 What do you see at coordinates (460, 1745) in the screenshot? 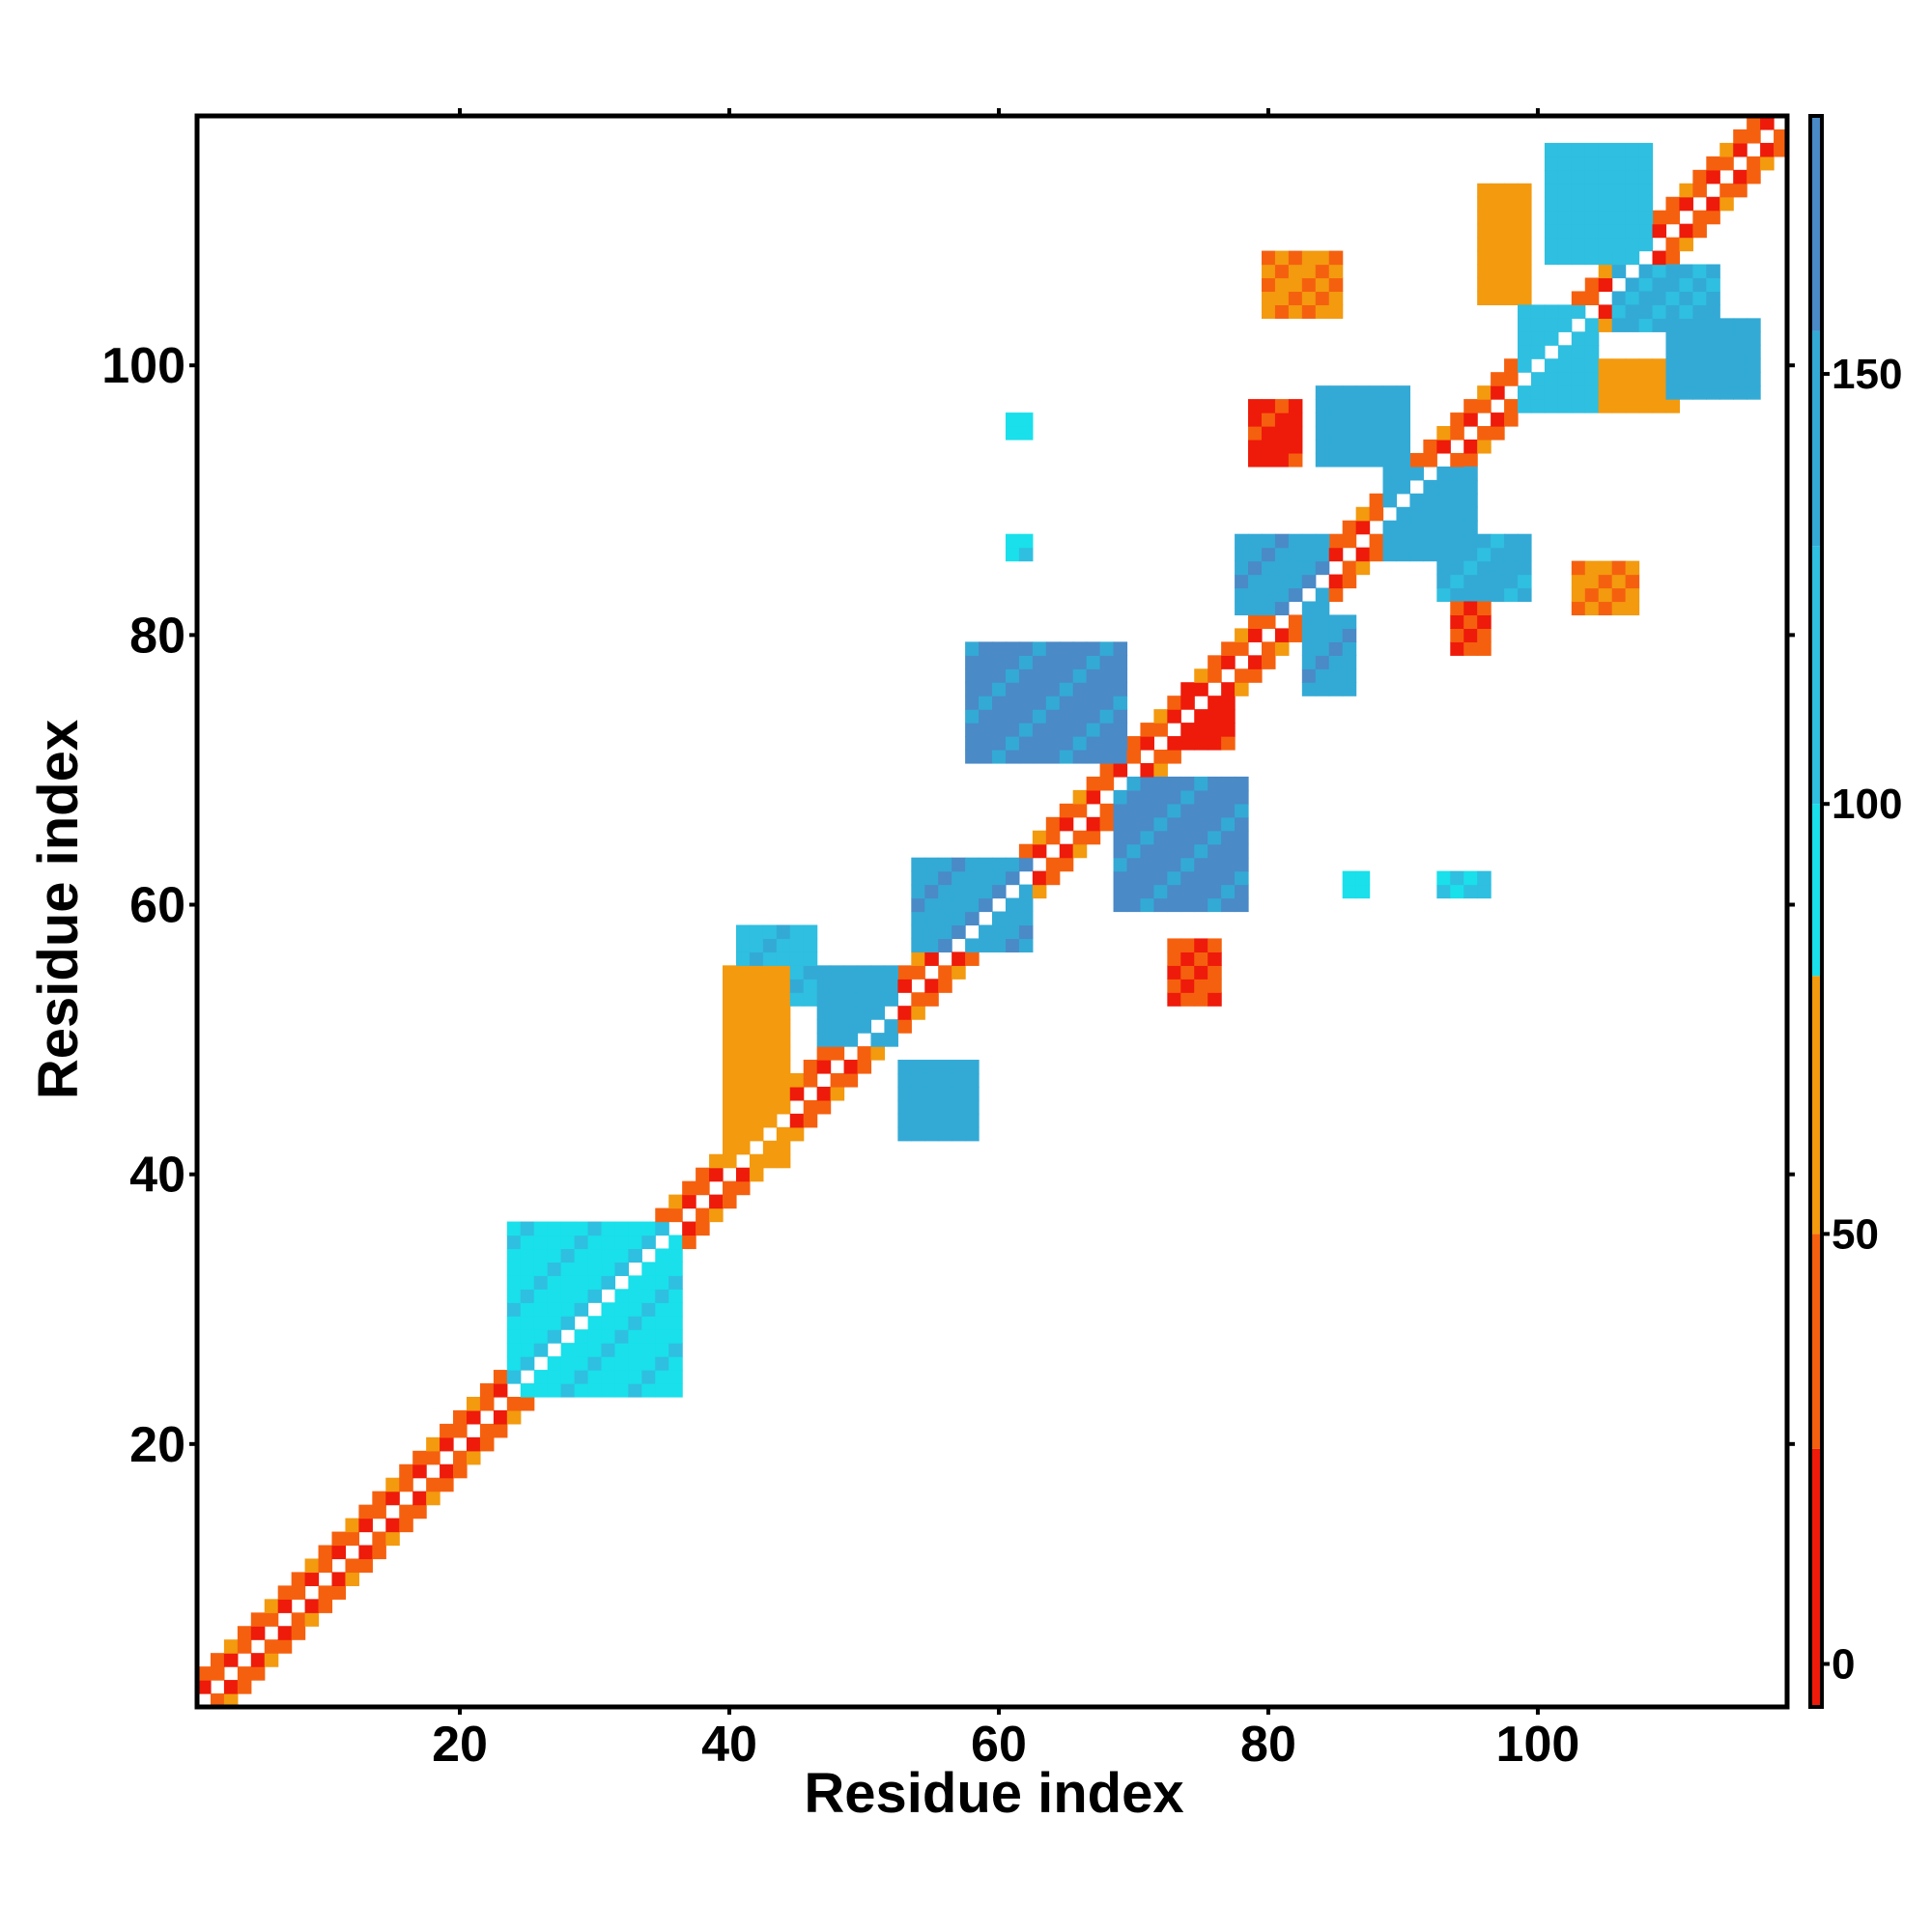
I see `x-tick-label: 20` at bounding box center [460, 1745].